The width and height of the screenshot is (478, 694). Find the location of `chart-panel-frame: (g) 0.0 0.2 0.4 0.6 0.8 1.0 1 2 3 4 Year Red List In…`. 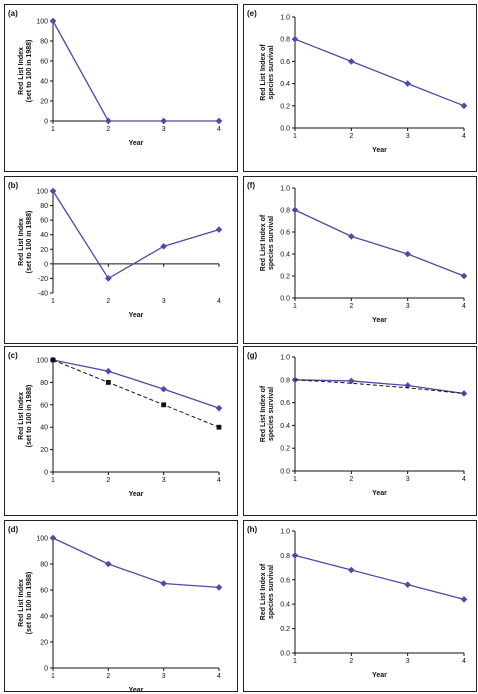

chart-panel-frame: (g) 0.0 0.2 0.4 0.6 0.8 1.0 1 2 3 4 Year Red List In… is located at coordinates (360, 431).